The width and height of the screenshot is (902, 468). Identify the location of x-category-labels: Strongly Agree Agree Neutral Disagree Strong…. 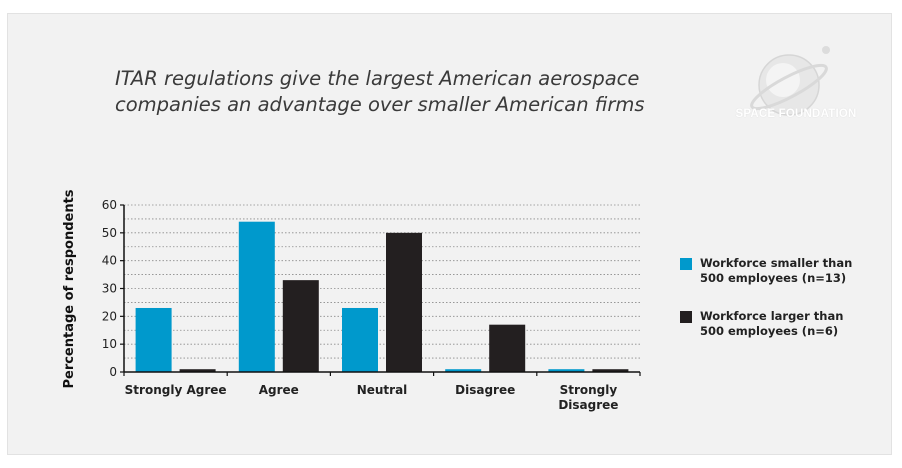
(372, 397).